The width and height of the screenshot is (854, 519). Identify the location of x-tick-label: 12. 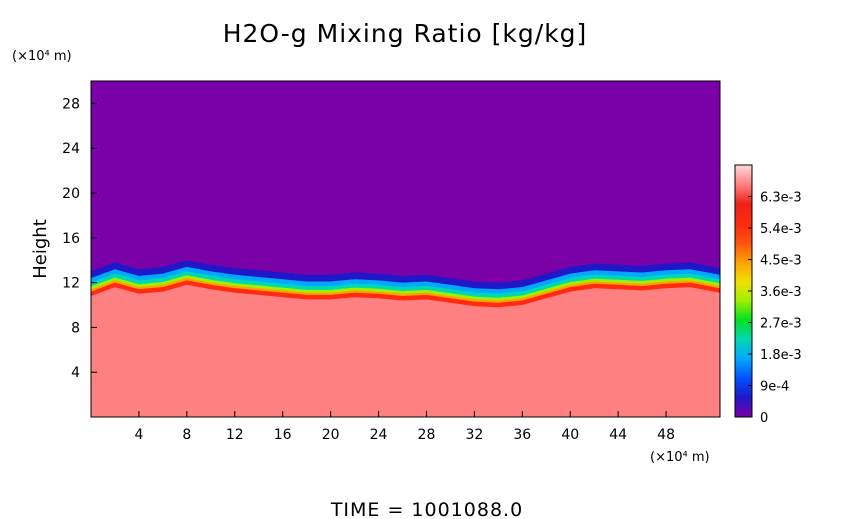
(235, 435).